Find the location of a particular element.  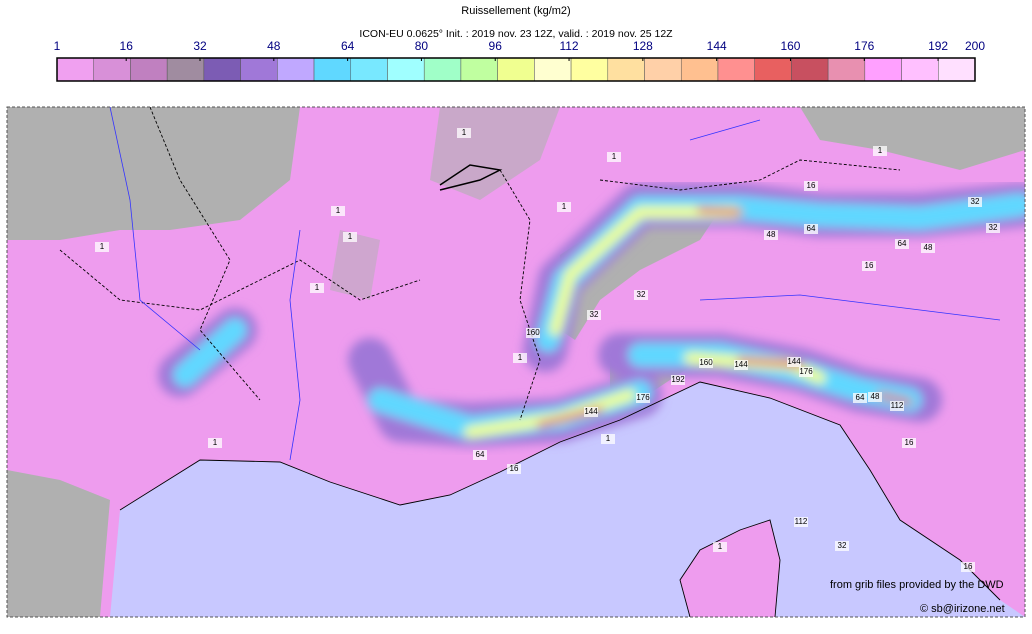

colorbar-tick-label: 160 is located at coordinates (790, 46).